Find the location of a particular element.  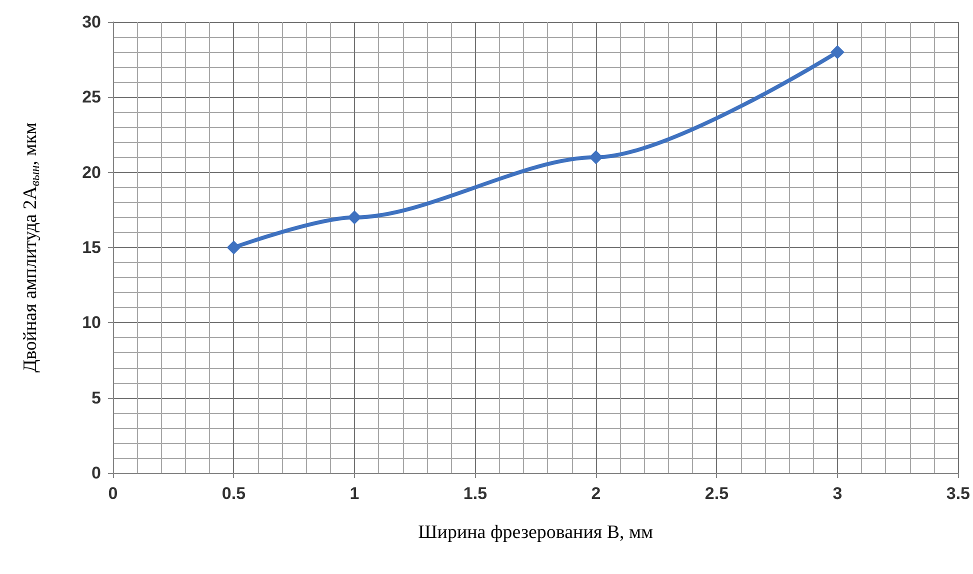

x-tick-label: 3 is located at coordinates (837, 493).